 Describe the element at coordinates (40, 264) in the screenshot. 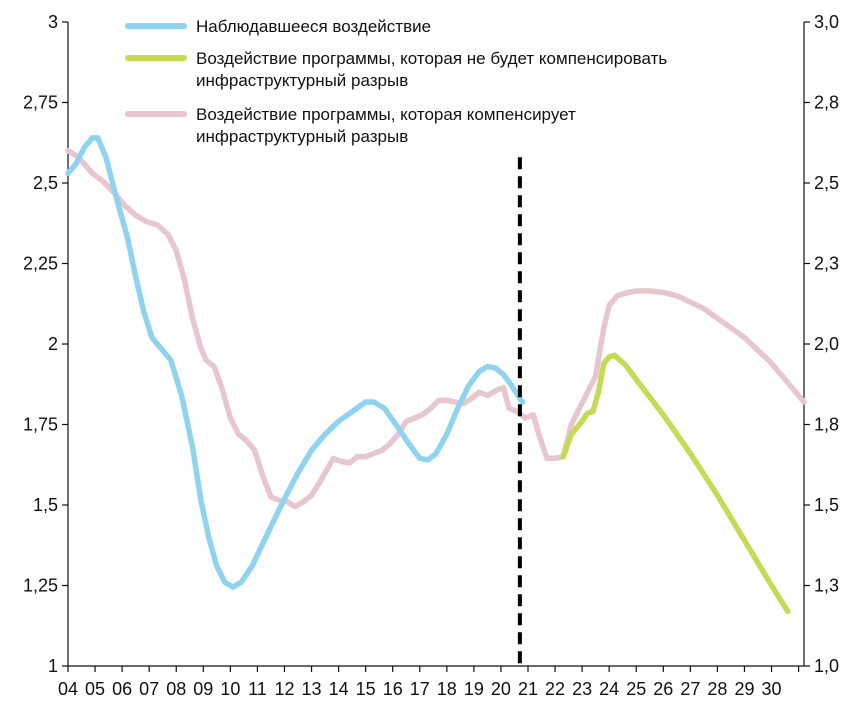

I see `left-y-tick-label: 2,25` at that location.